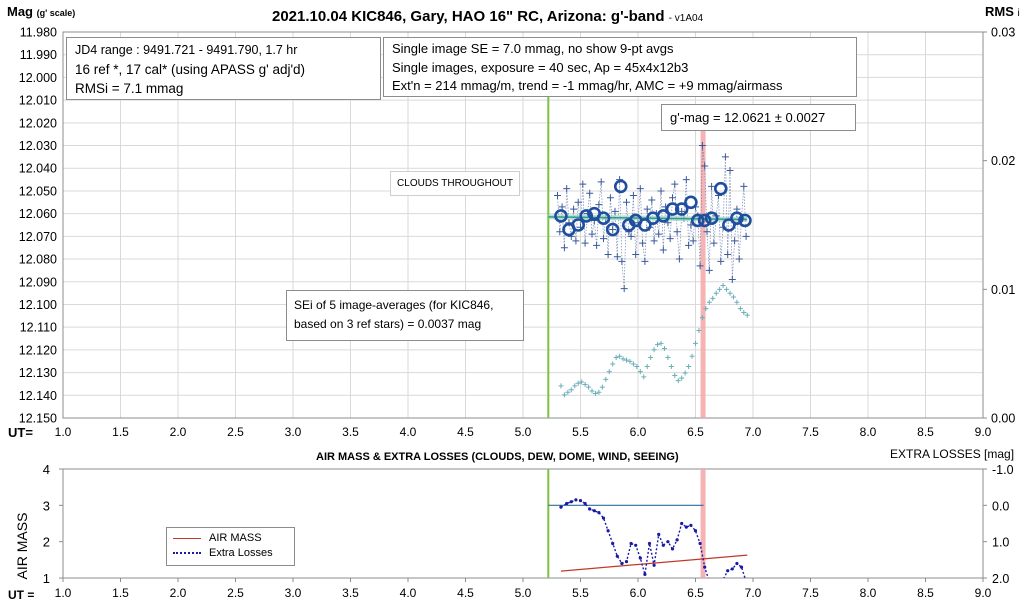 Image resolution: width=1029 pixels, height=611 pixels. I want to click on airmass-x-tick-label: 2.0, so click(178, 593).